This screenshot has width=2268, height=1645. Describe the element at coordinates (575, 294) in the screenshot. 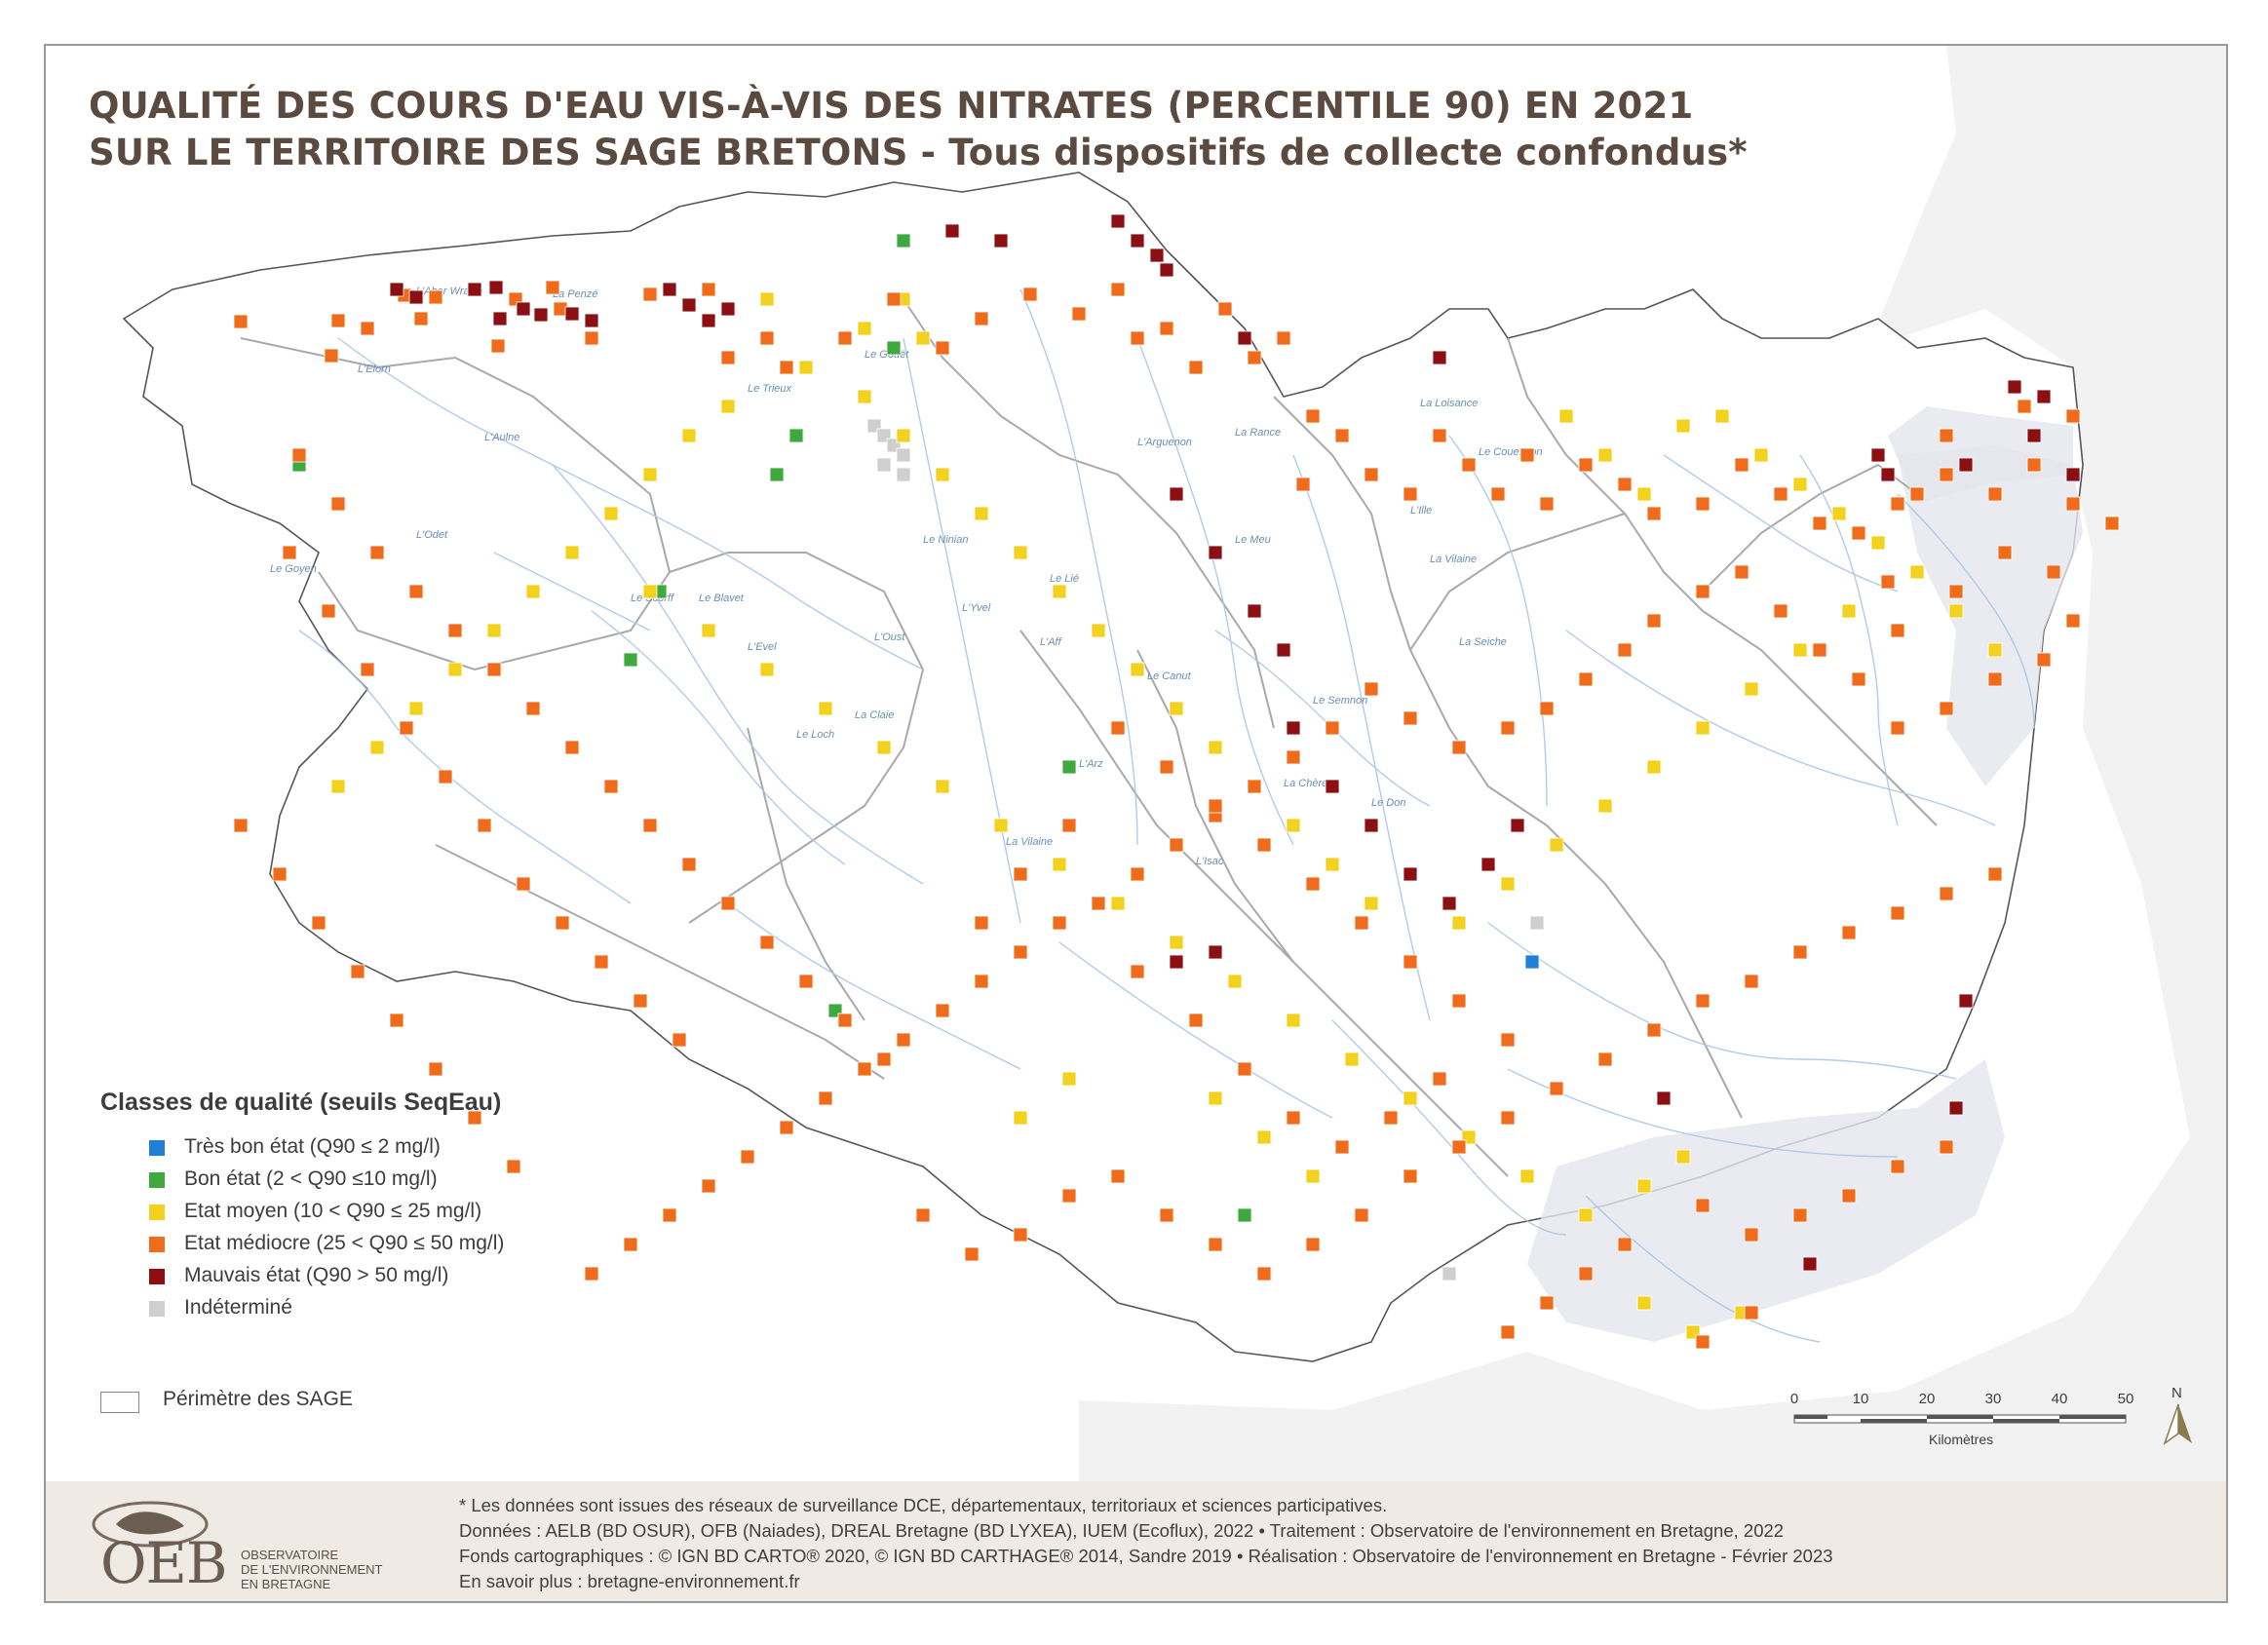

I see `river-label-penze: La Penzé` at that location.